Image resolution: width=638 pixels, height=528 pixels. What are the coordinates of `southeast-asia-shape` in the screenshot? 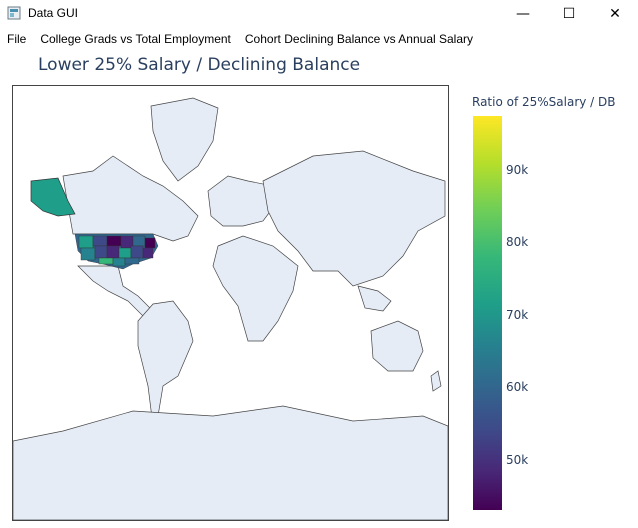 It's located at (374, 298).